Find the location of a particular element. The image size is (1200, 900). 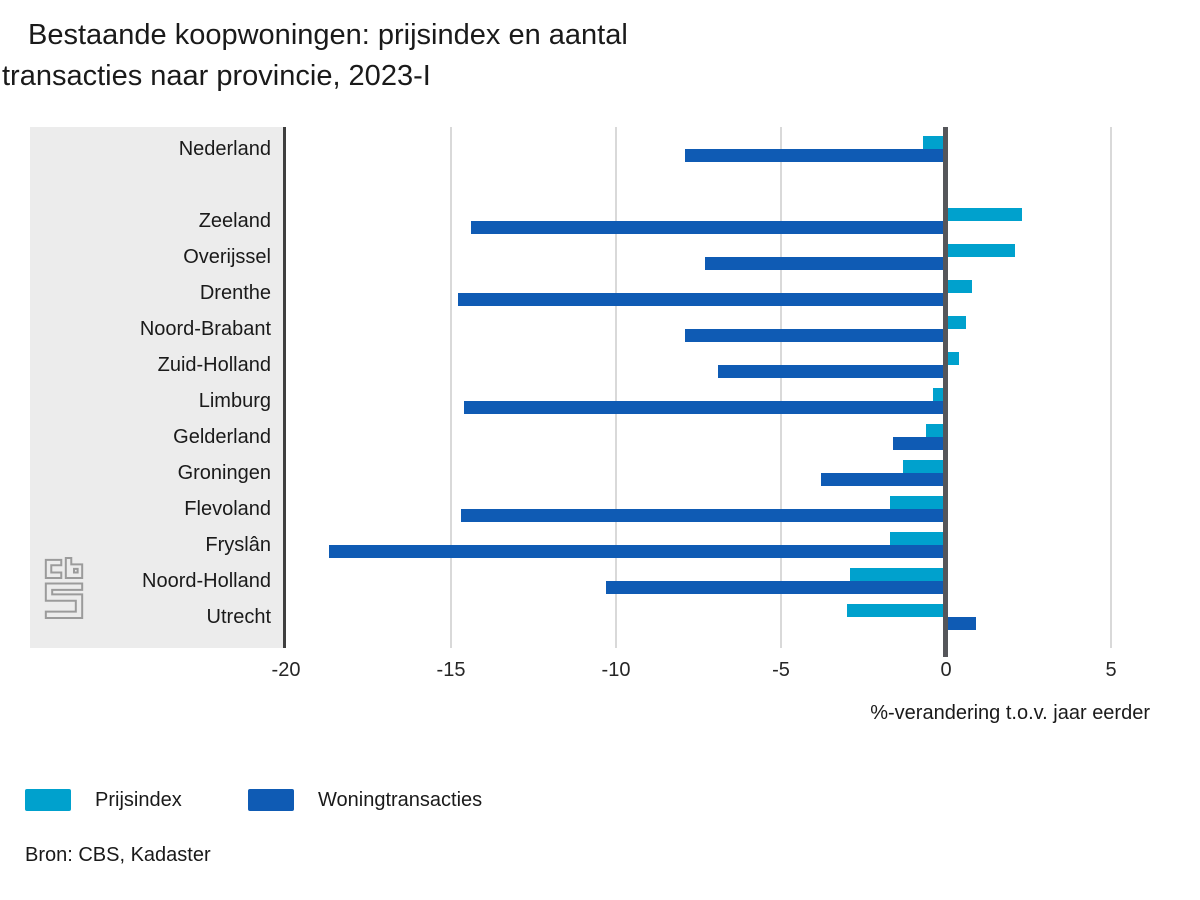

x-tick-label: -15 is located at coordinates (451, 670).